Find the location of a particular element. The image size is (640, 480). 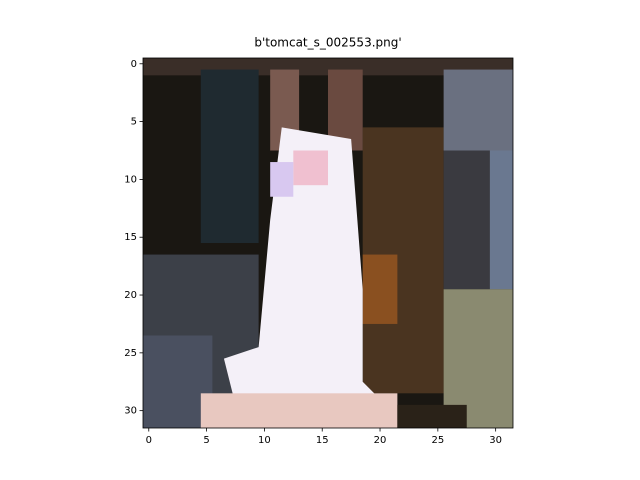

x-tick-label: 25 is located at coordinates (437, 440).